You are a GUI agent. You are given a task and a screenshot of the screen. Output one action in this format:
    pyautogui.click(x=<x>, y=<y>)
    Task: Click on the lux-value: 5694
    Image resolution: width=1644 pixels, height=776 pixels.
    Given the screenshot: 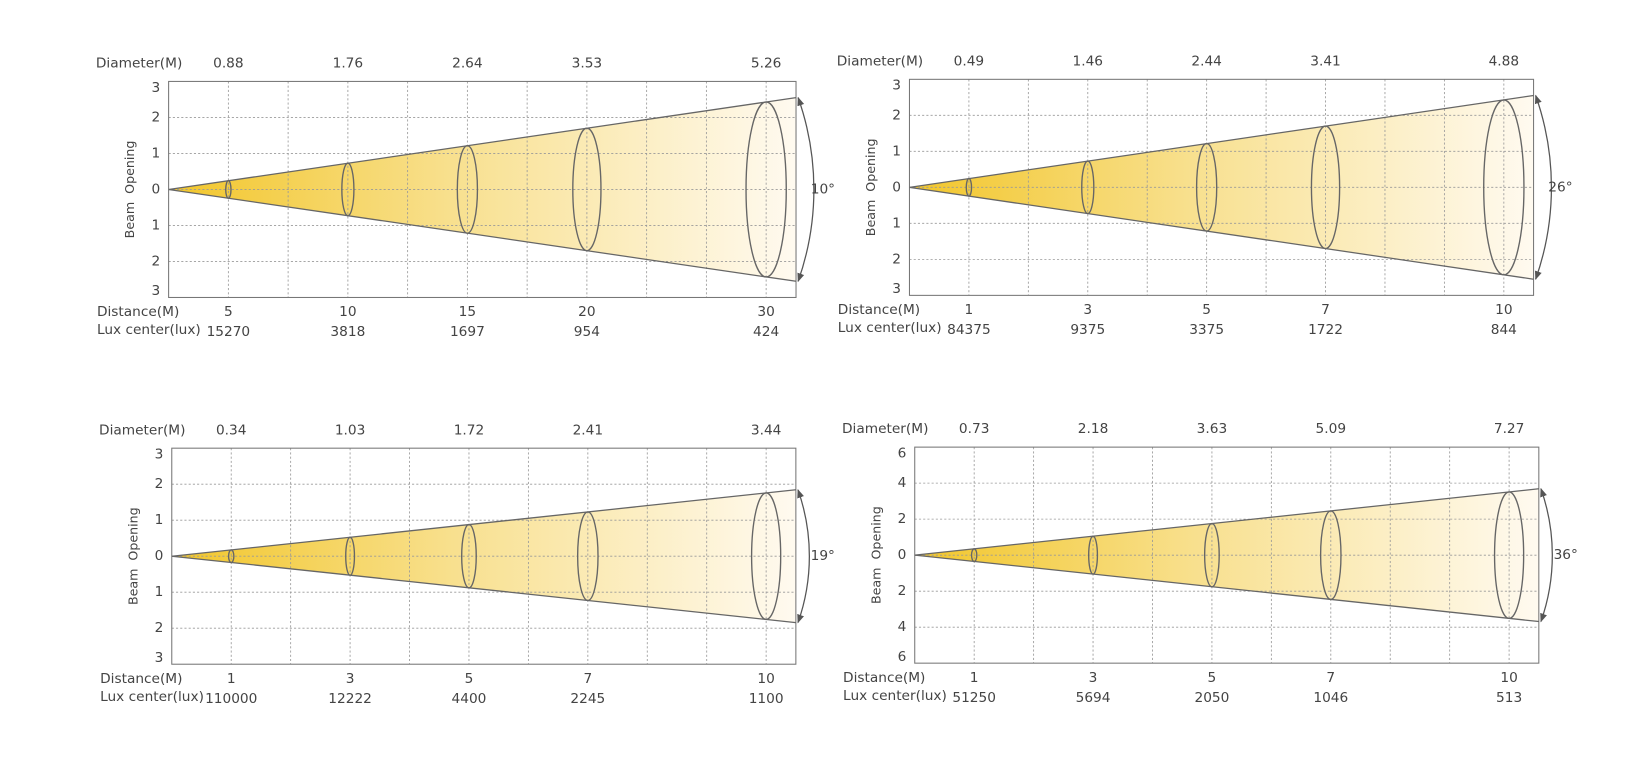 What is the action you would take?
    pyautogui.click(x=1093, y=698)
    